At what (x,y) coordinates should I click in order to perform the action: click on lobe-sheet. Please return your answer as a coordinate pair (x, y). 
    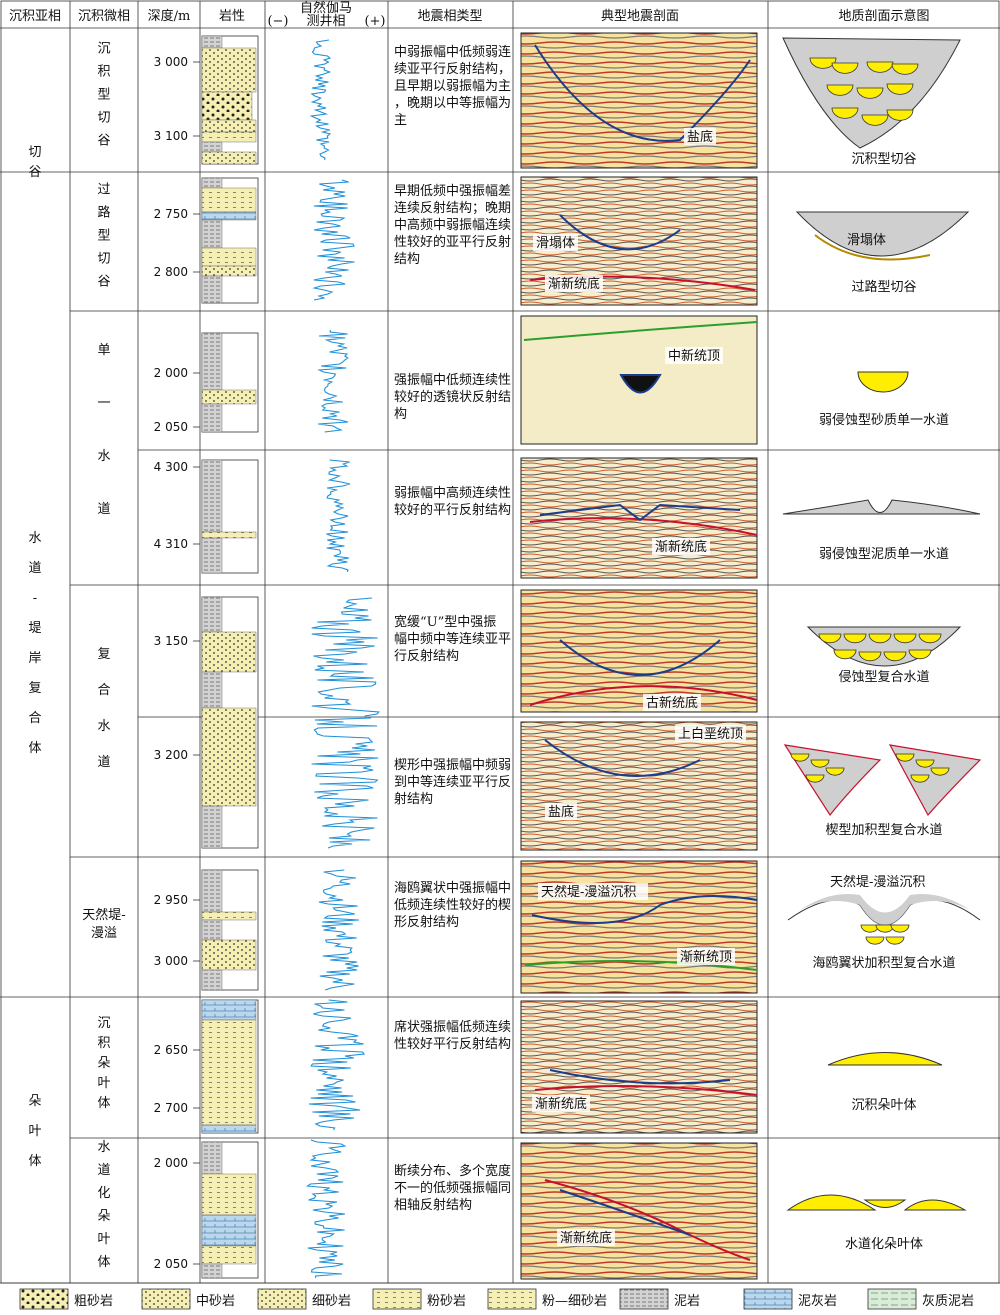
    Looking at the image, I should click on (885, 1059).